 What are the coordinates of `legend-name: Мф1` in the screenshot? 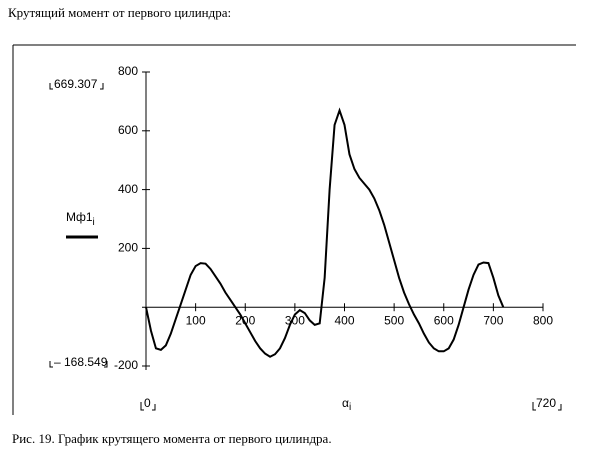 It's located at (79, 217).